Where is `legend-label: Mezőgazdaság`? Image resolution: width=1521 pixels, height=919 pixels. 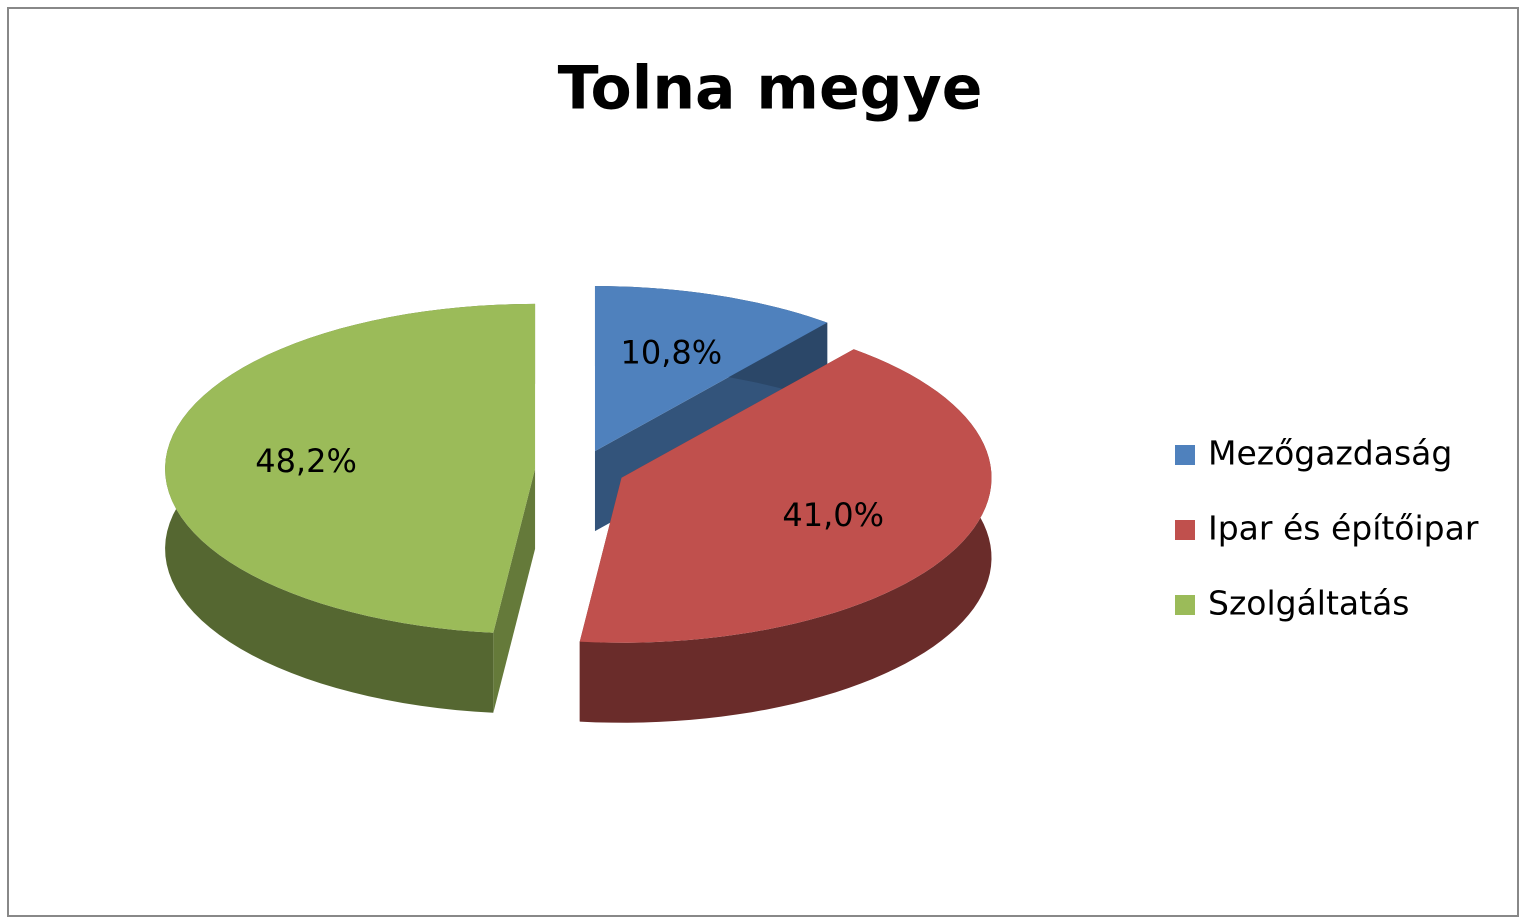 legend-label: Mezőgazdaság is located at coordinates (1330, 453).